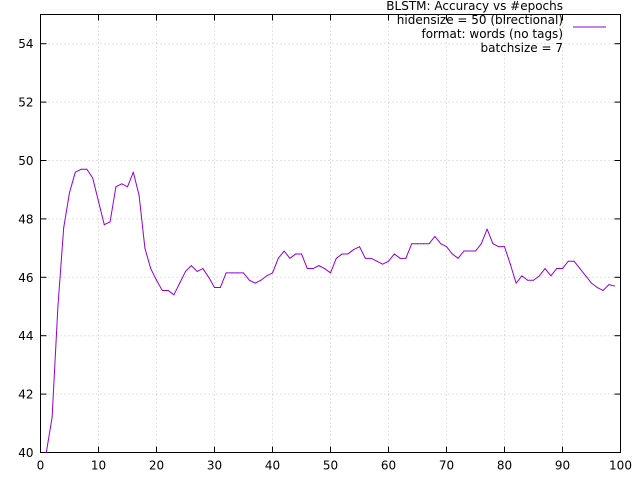  I want to click on y-axis-tick-labels: 40 42 44 46 48 50 52 54, so click(25, 248).